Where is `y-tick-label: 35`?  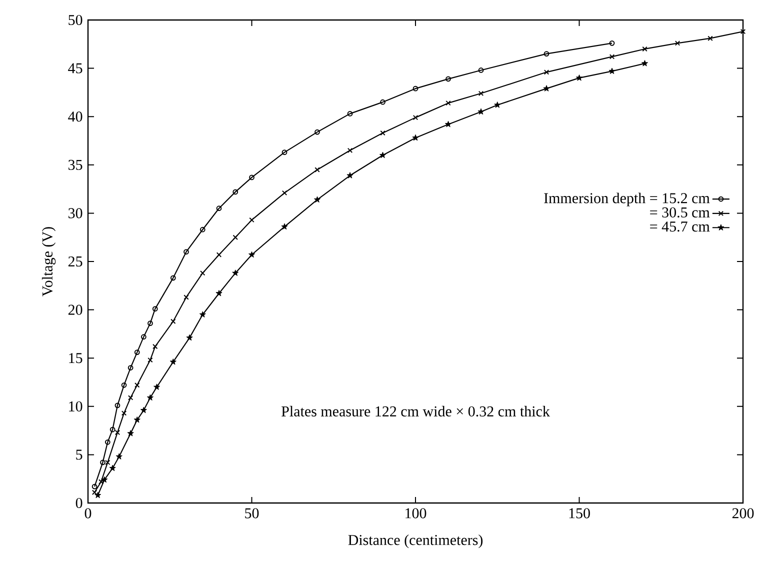
y-tick-label: 35 is located at coordinates (75, 165).